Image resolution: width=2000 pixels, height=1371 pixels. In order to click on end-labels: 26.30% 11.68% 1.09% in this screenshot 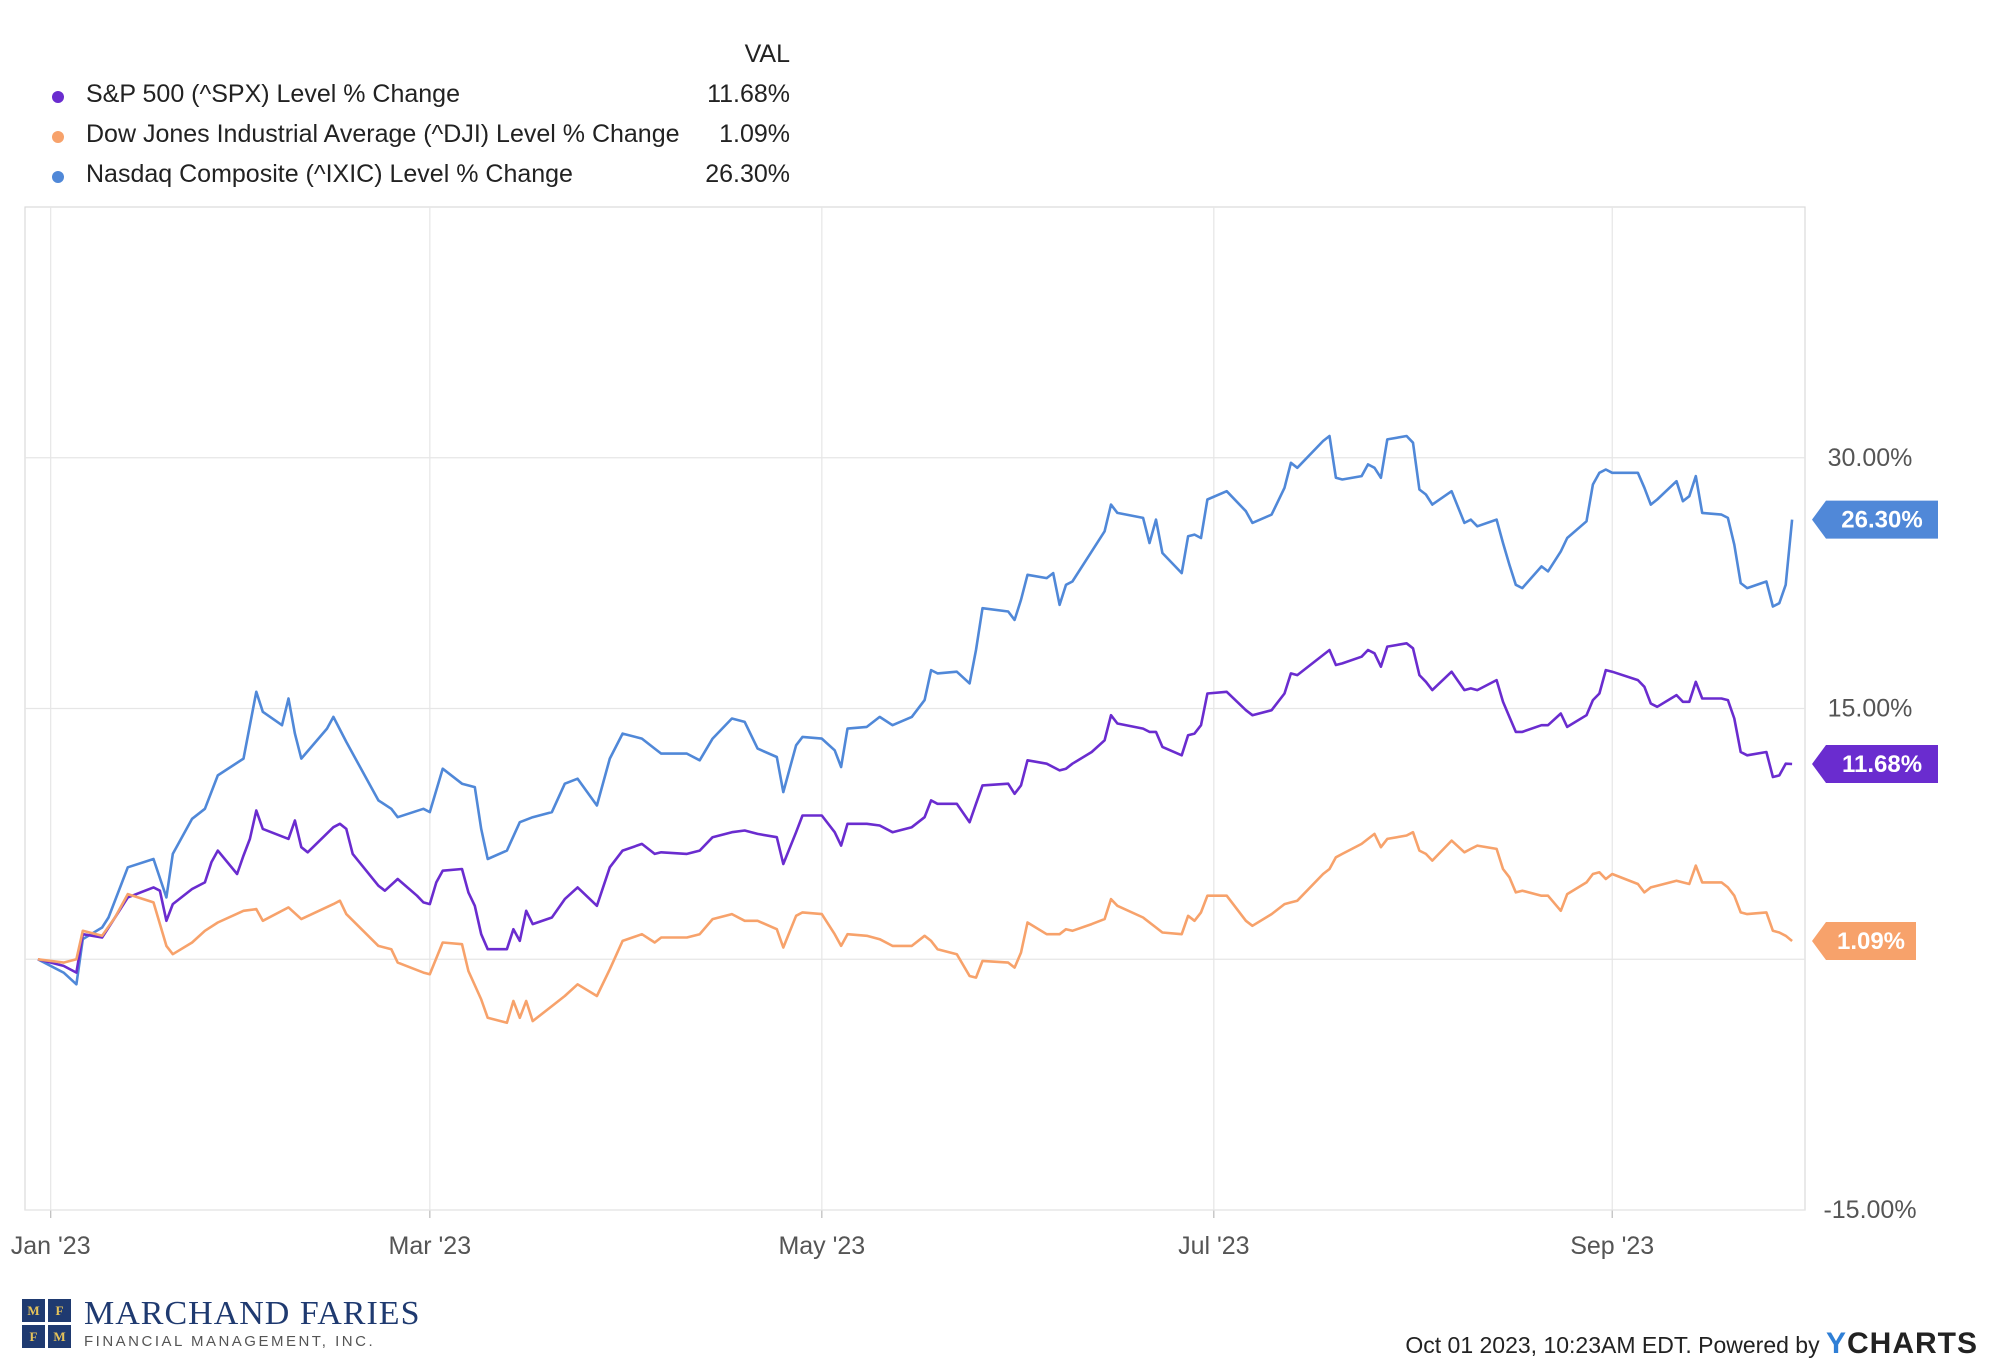, I will do `click(1875, 730)`.